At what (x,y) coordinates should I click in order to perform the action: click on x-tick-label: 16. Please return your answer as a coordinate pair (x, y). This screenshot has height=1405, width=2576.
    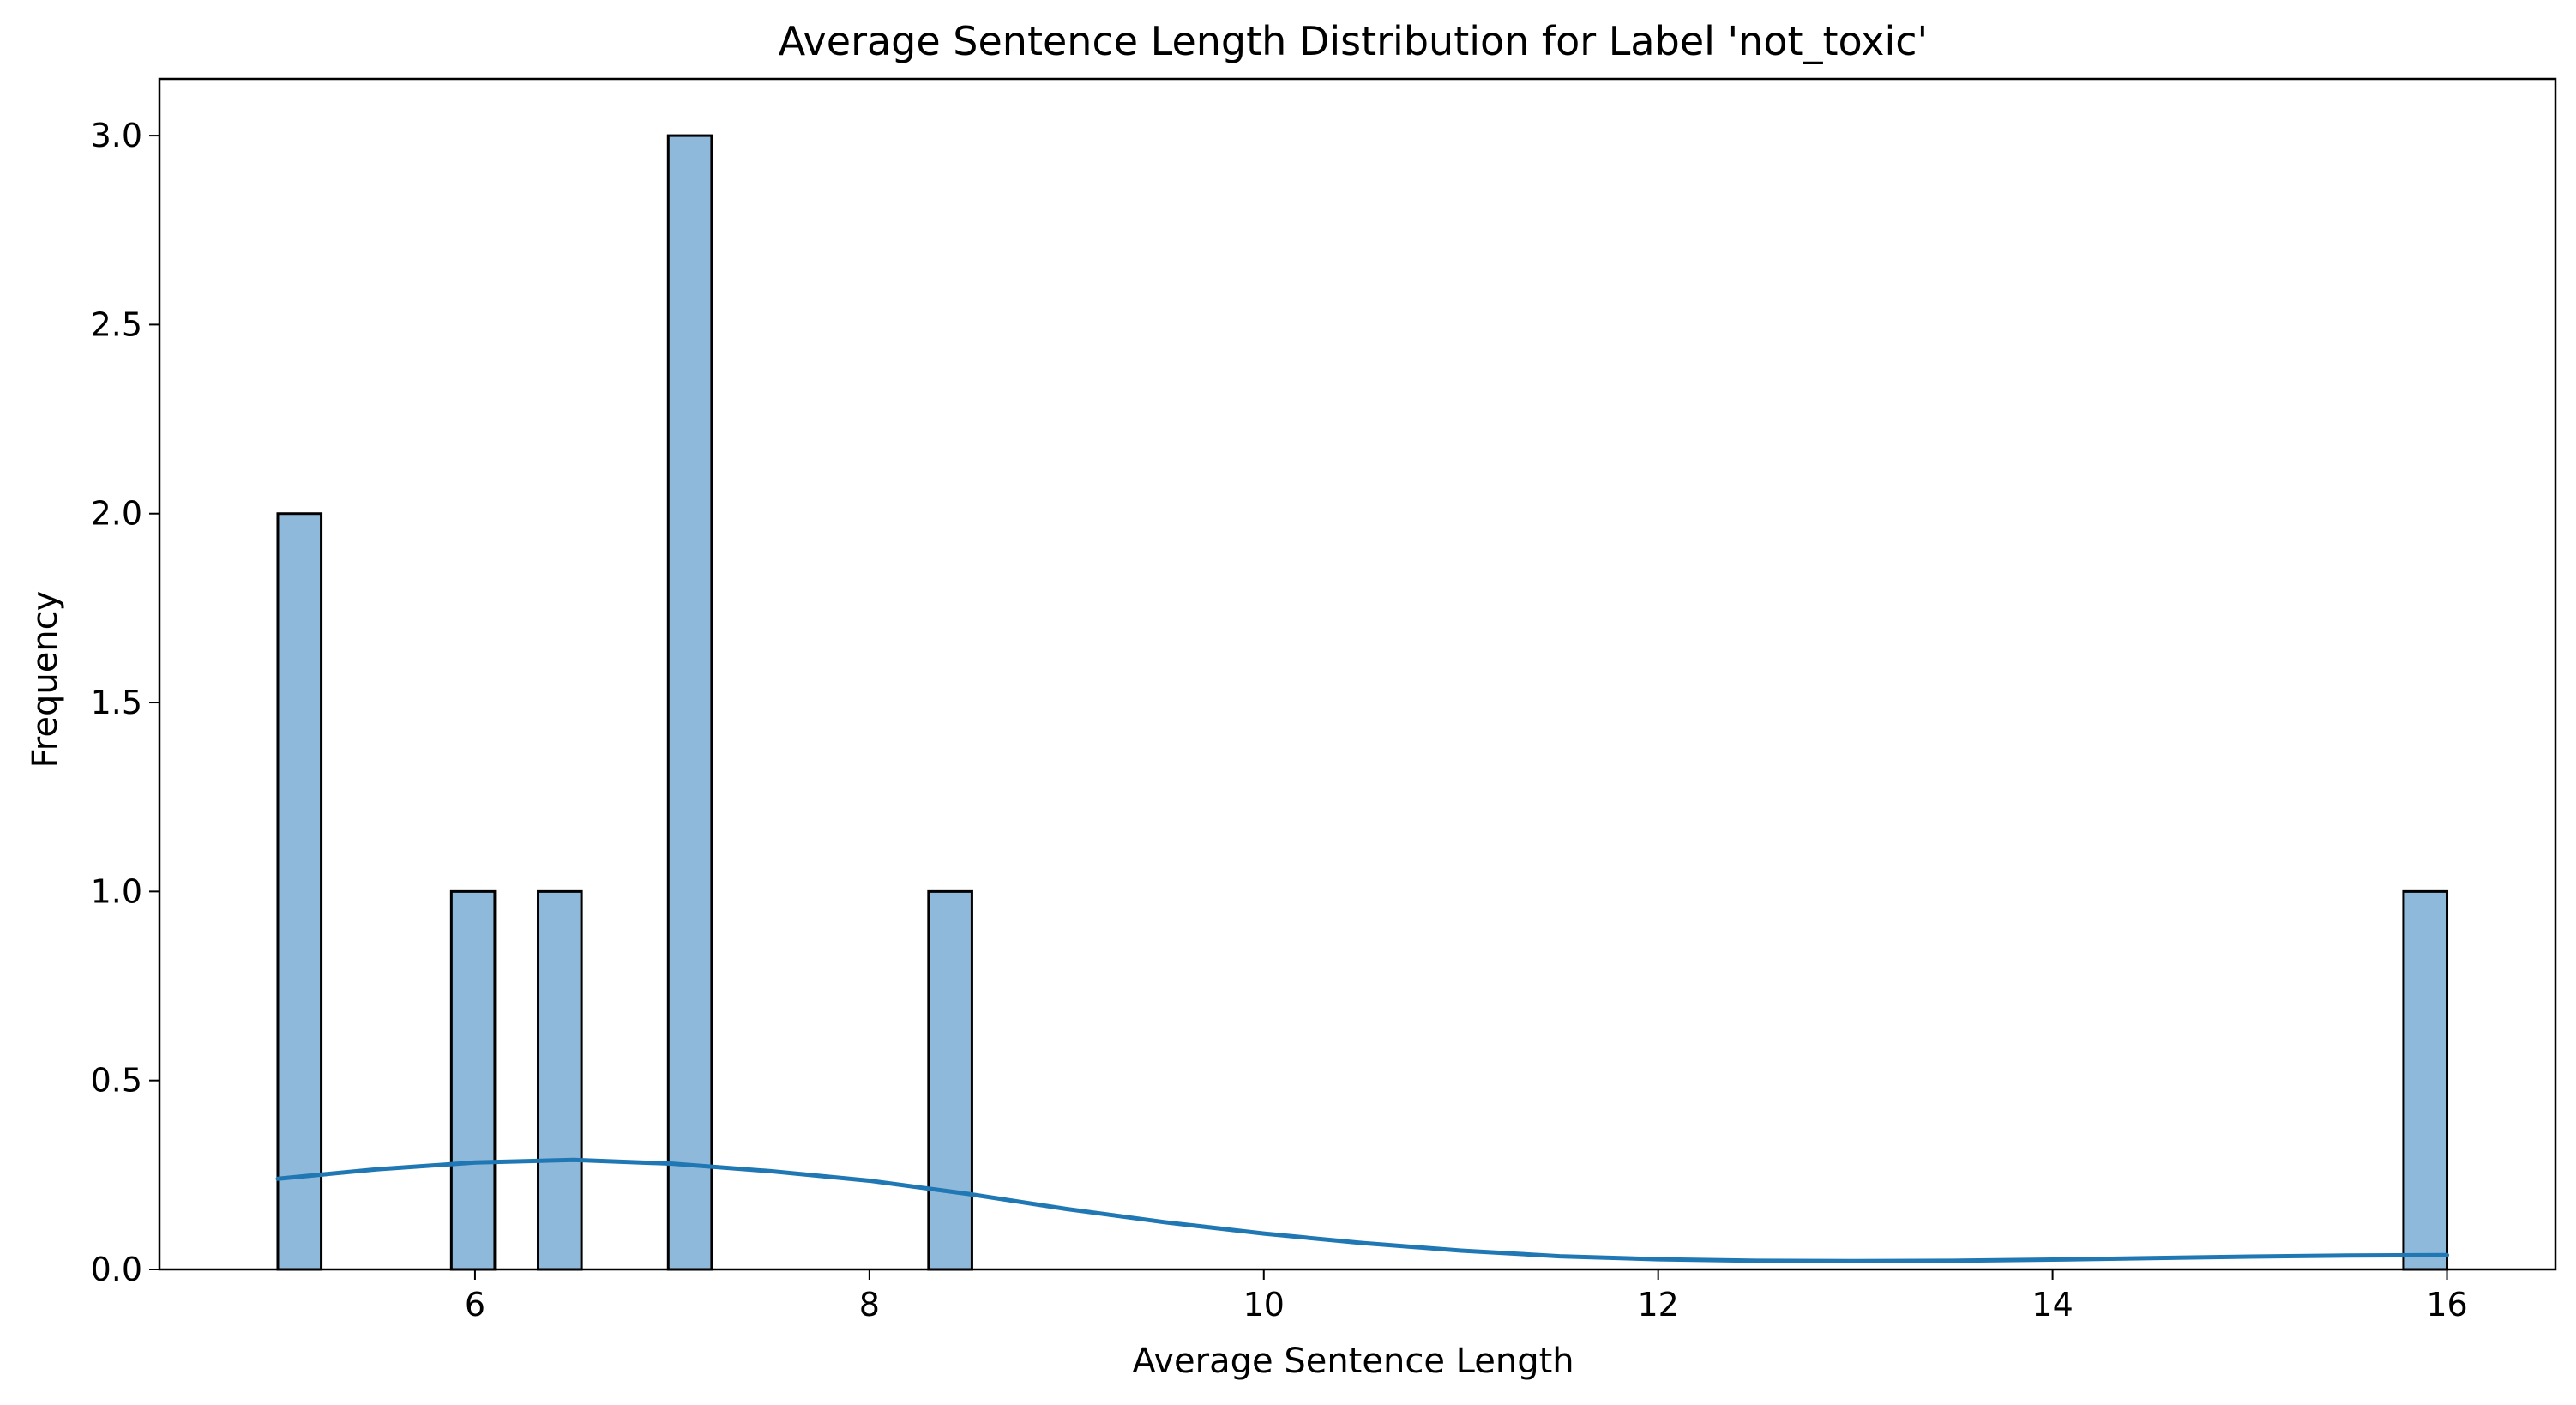
    Looking at the image, I should click on (2446, 1305).